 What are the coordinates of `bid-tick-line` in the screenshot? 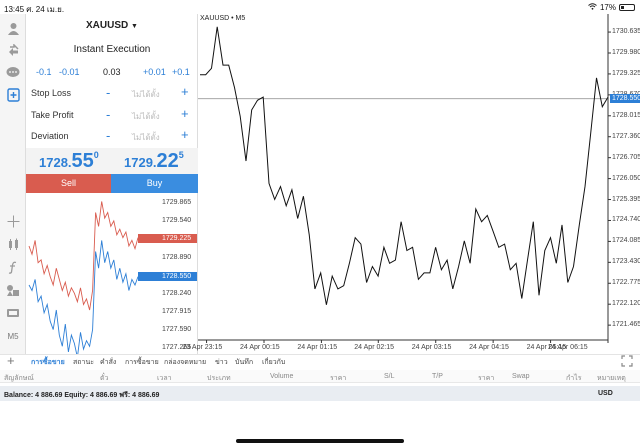 It's located at (83, 299).